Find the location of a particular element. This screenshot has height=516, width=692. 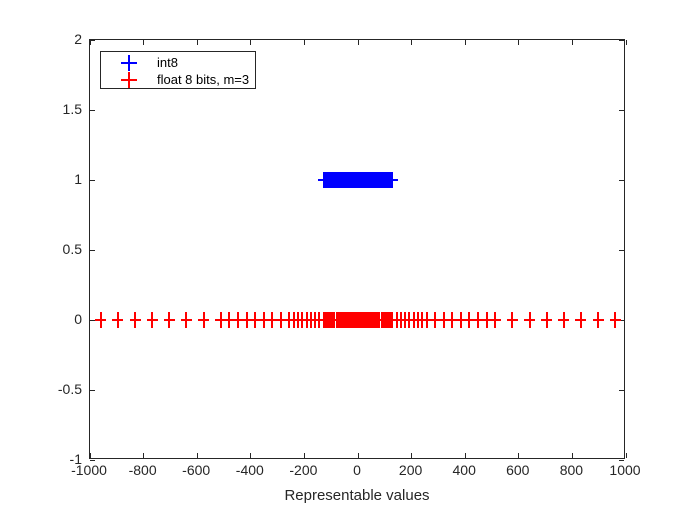

x-tick-label: -200 is located at coordinates (303, 470).